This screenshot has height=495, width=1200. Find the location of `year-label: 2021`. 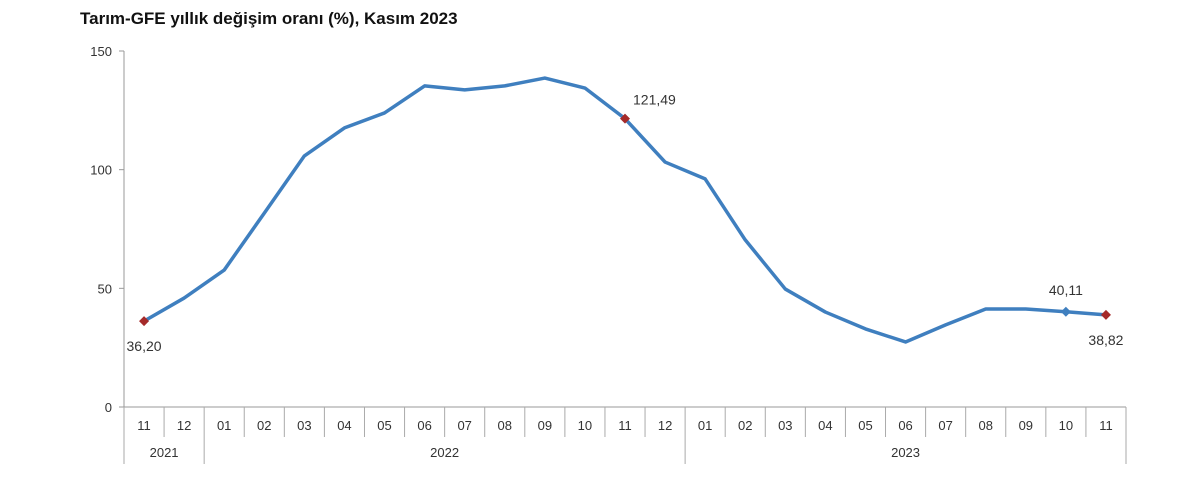

year-label: 2021 is located at coordinates (164, 452).